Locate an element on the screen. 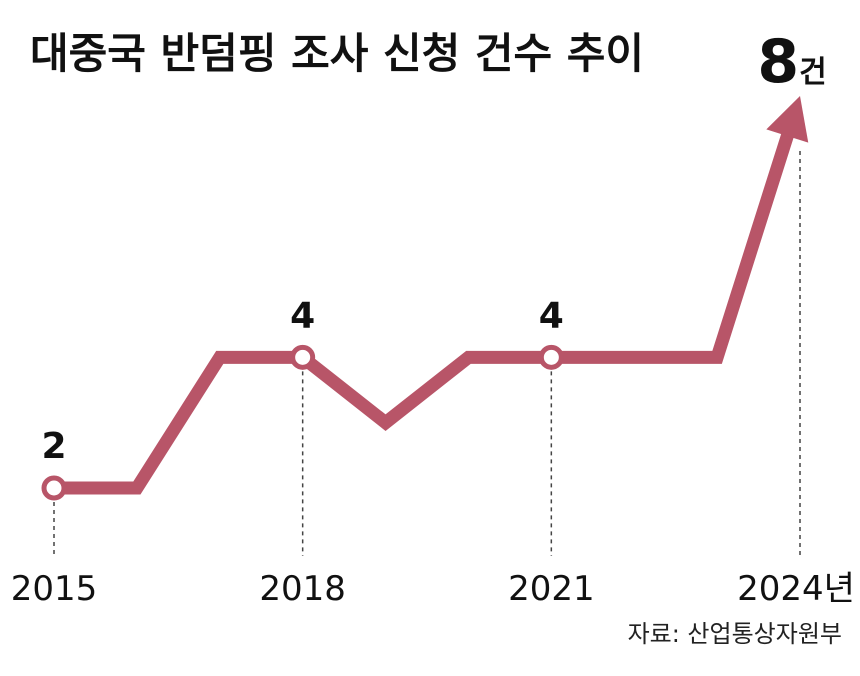 This screenshot has width=860, height=676. arrowhead is located at coordinates (787, 119).